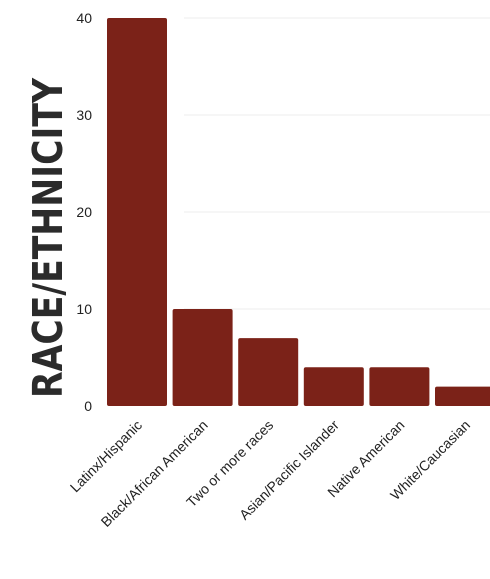 This screenshot has height=579, width=490. I want to click on y-tick-labels: 0 10 20 30 40, so click(84, 212).